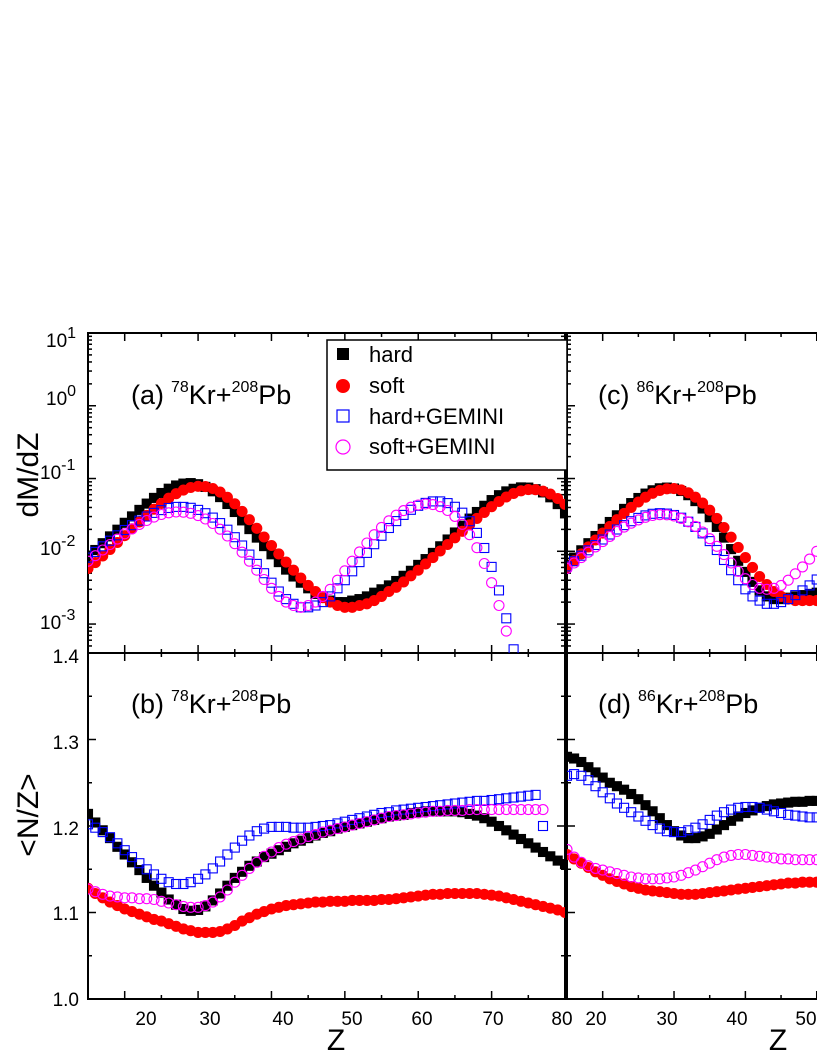  Describe the element at coordinates (66, 743) in the screenshot. I see `y-tick-label-bottom-3: 1.3` at that location.